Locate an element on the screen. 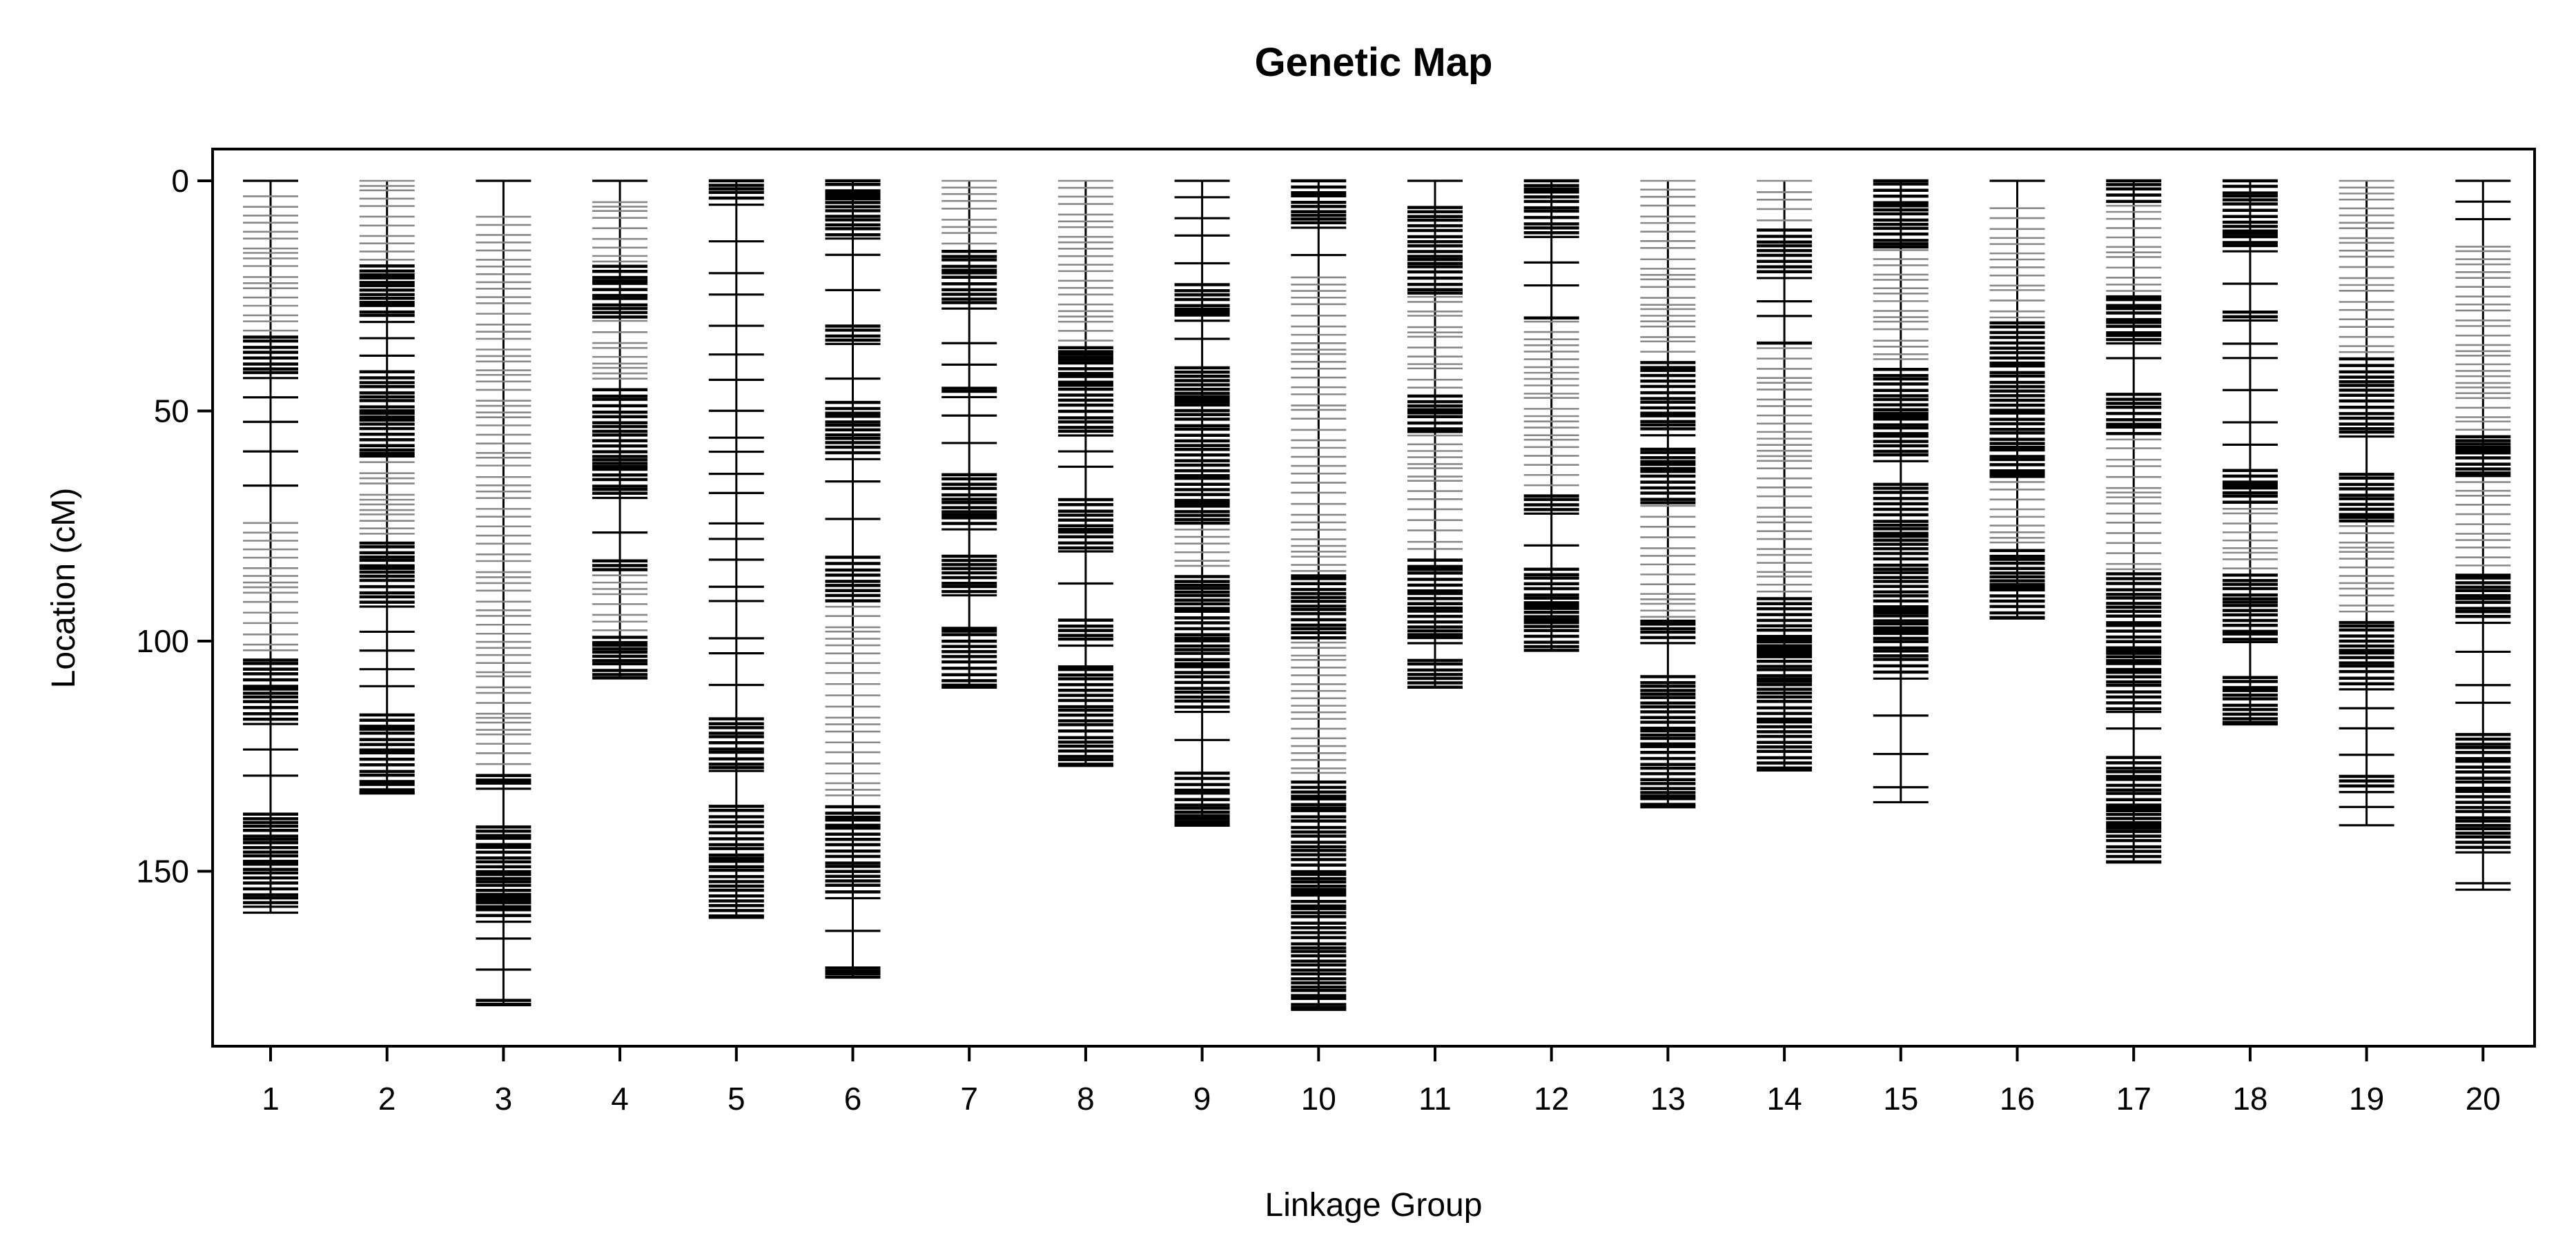 Image resolution: width=2576 pixels, height=1256 pixels. x-tick-label-11: 11 is located at coordinates (1435, 1099).